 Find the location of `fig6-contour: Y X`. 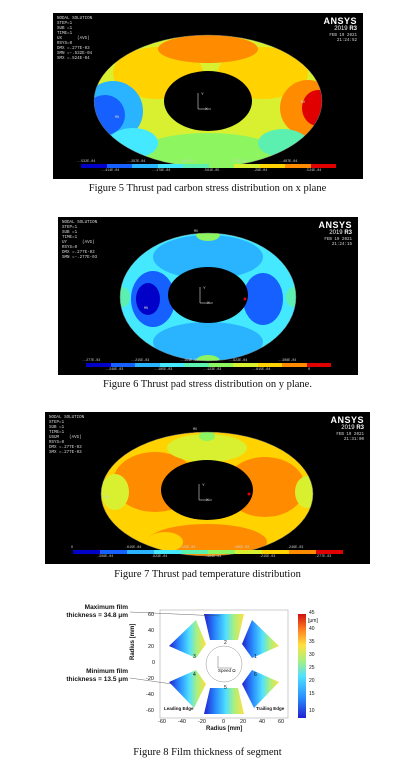

fig6-contour: Y X is located at coordinates (208, 297).